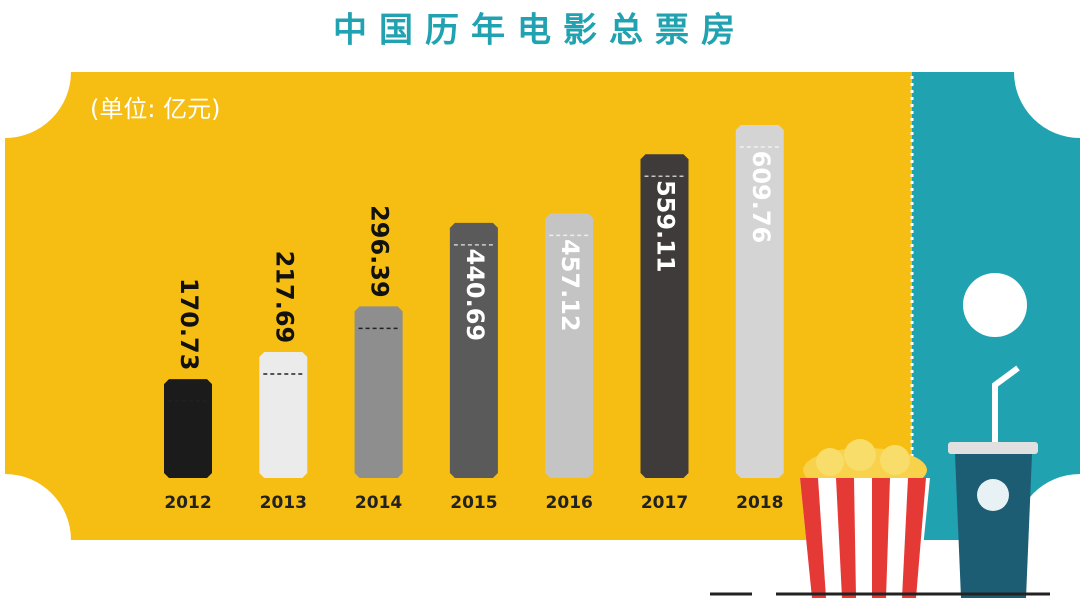 Image resolution: width=1080 pixels, height=602 pixels. I want to click on x-tick-label: 2012, so click(187, 503).